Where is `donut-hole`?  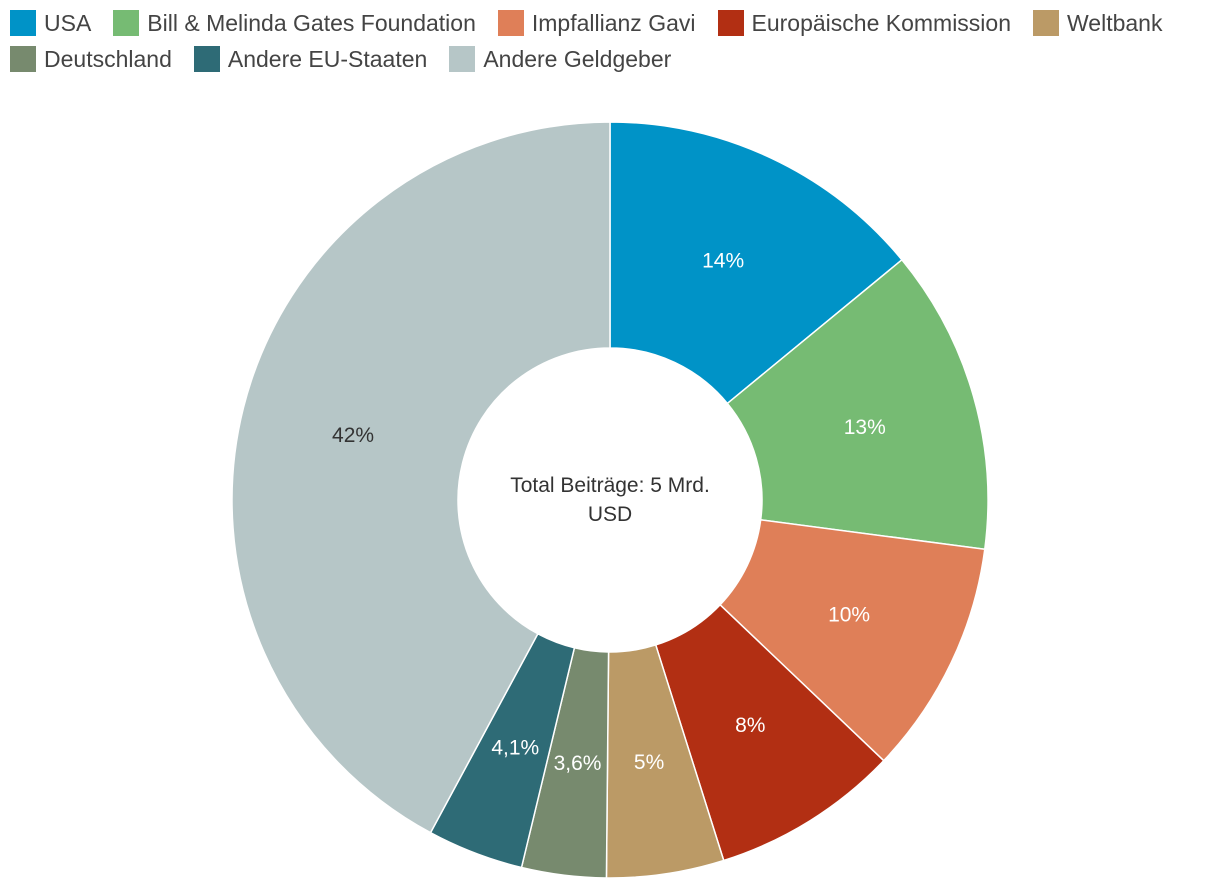
donut-hole is located at coordinates (610, 500).